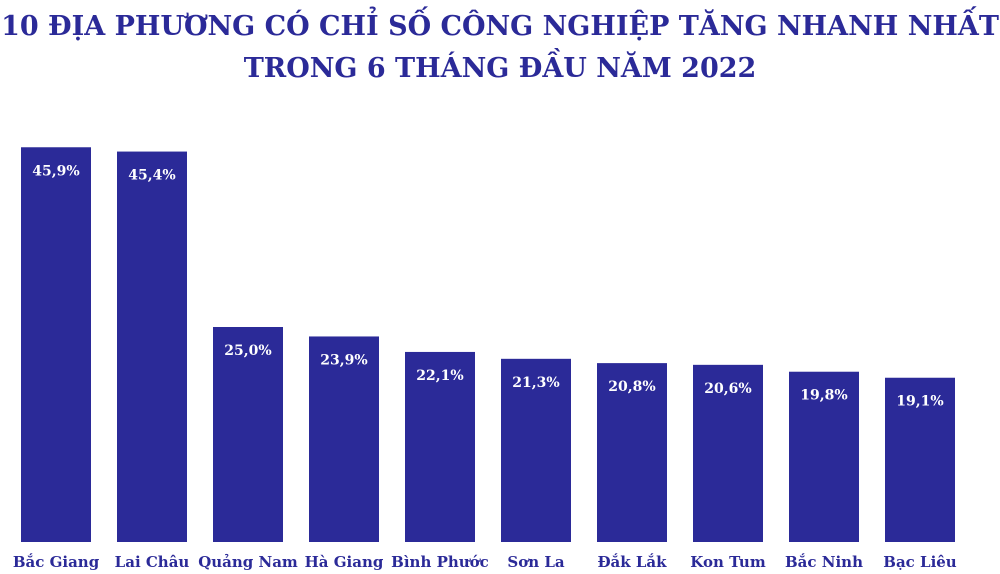 This screenshot has height=574, width=1000. I want to click on category-label-4: Hà Giang, so click(344, 562).